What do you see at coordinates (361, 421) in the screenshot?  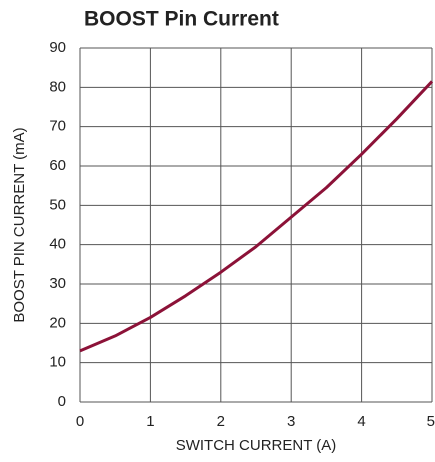 I see `x-tick-label: 4` at bounding box center [361, 421].